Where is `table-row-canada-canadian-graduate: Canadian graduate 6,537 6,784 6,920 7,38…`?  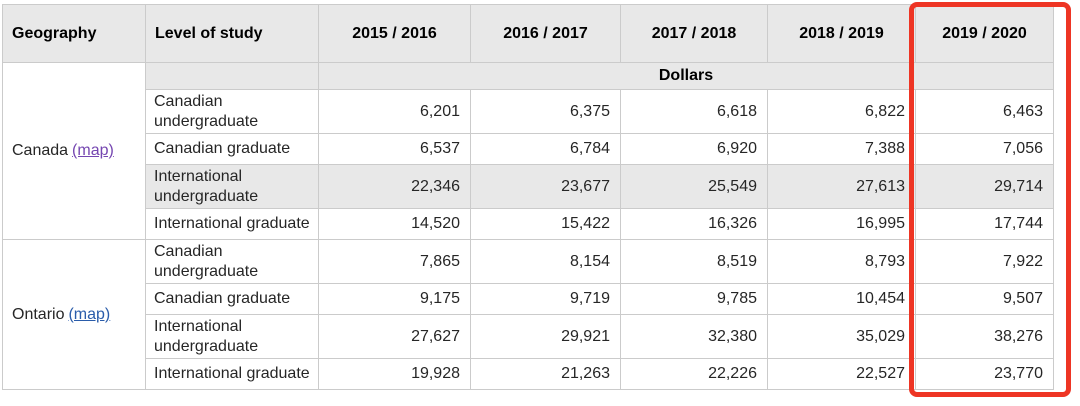
table-row-canada-canadian-graduate: Canadian graduate 6,537 6,784 6,920 7,38… is located at coordinates (528, 149).